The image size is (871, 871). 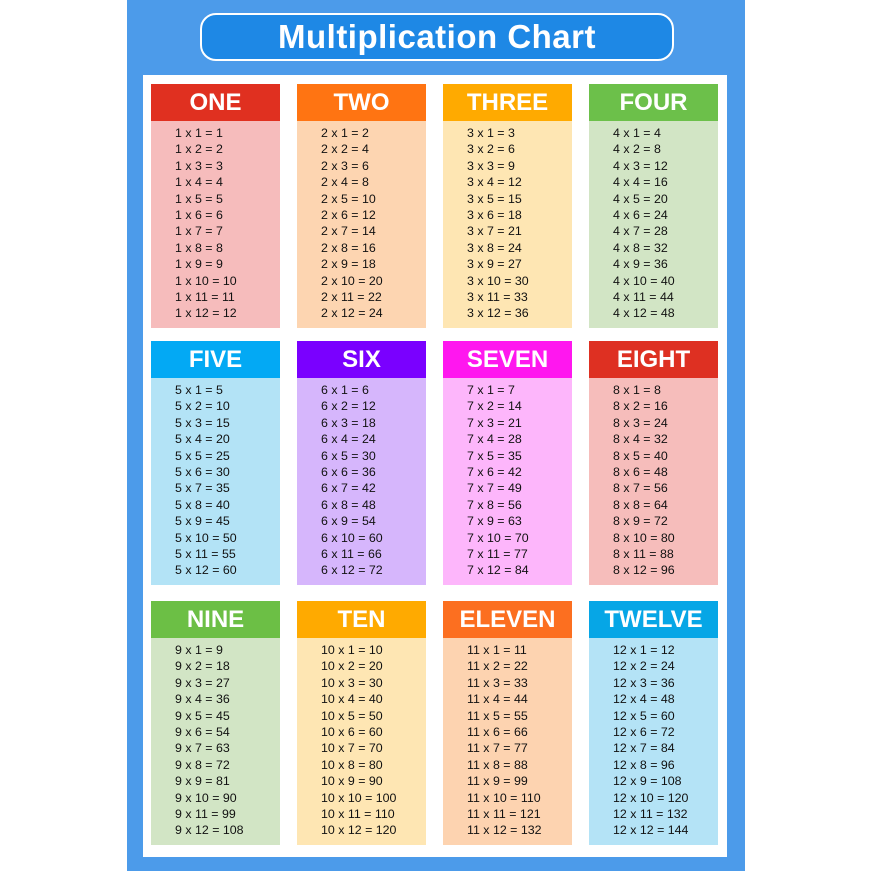 I want to click on equation-line: 9 x 8 = 72, so click(x=202, y=764).